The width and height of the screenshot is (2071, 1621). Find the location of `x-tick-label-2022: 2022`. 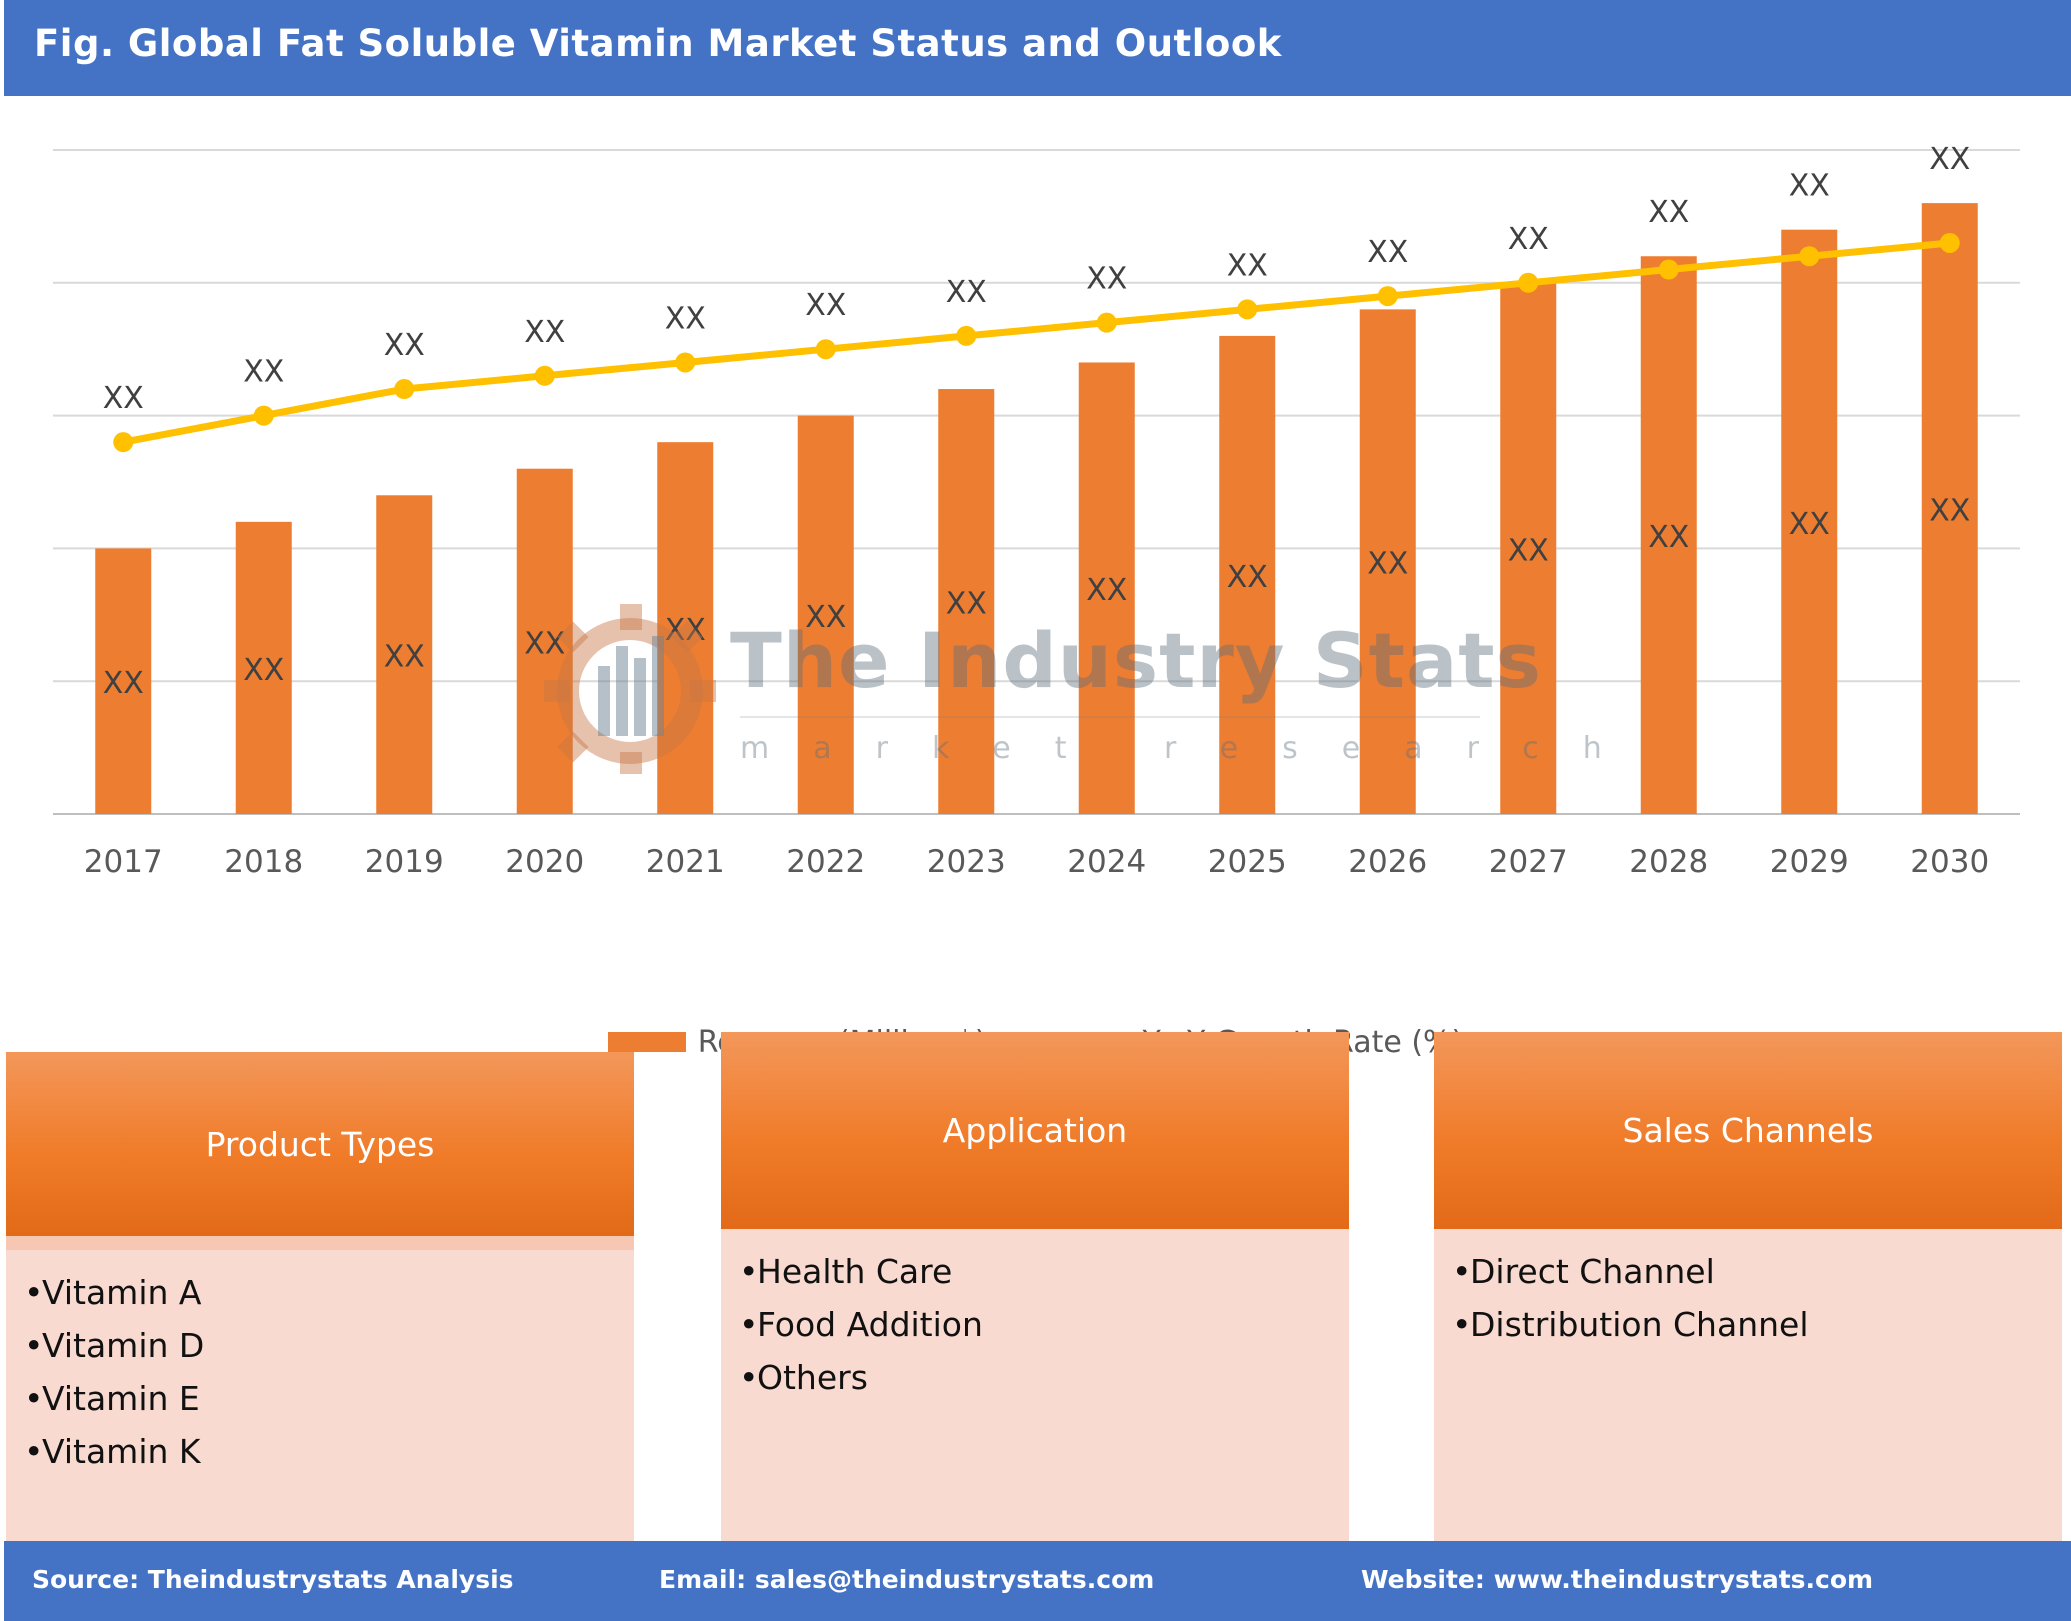

x-tick-label-2022: 2022 is located at coordinates (825, 862).